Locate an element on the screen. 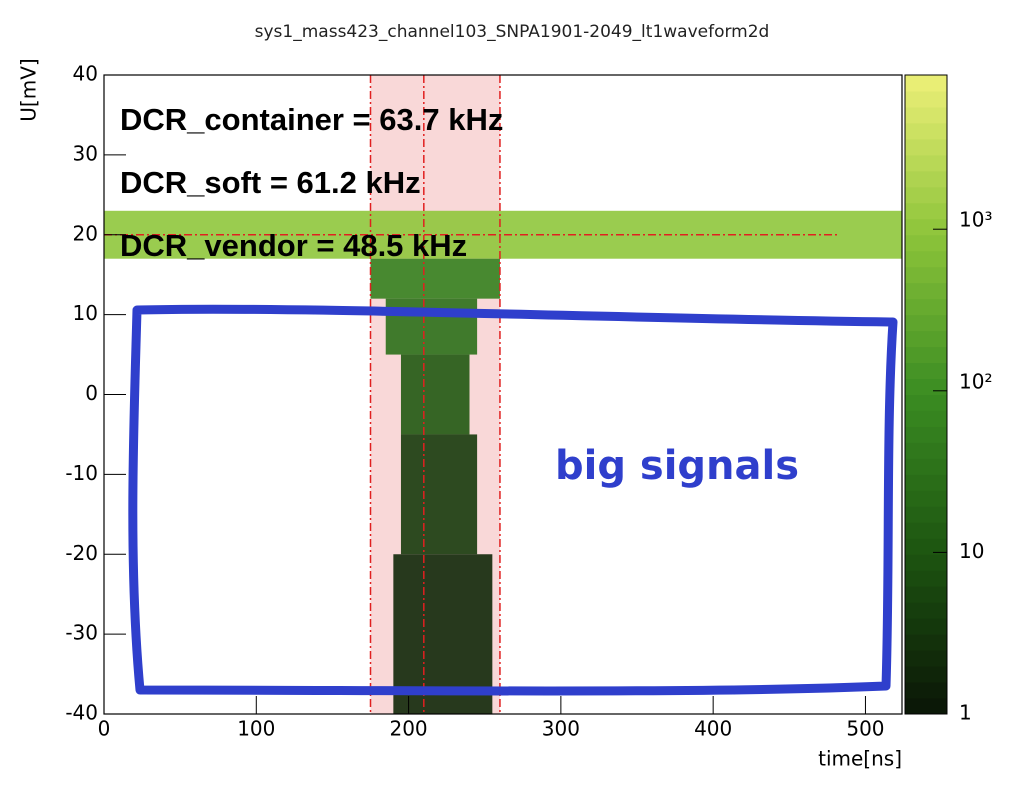 The height and width of the screenshot is (790, 1025). x-tick-label: 500 is located at coordinates (865, 729).